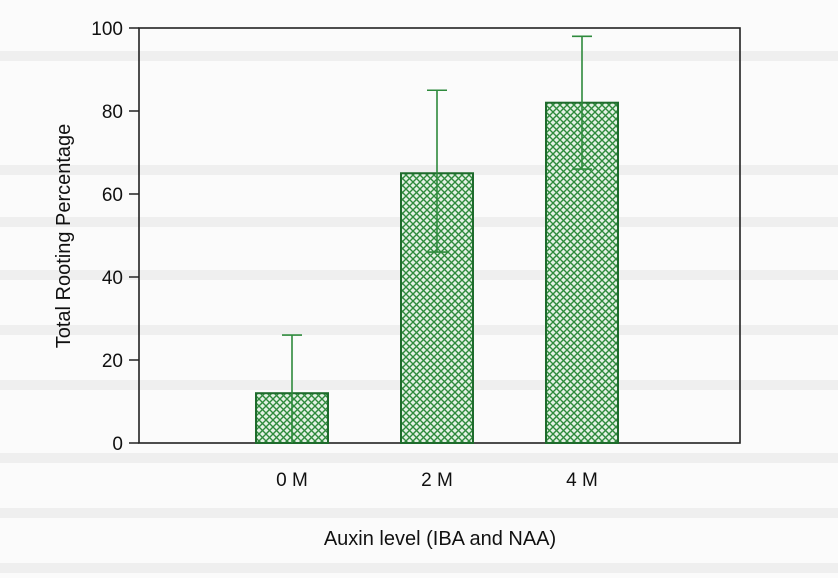 The width and height of the screenshot is (838, 578). I want to click on x-tick-label: 2 M, so click(437, 480).